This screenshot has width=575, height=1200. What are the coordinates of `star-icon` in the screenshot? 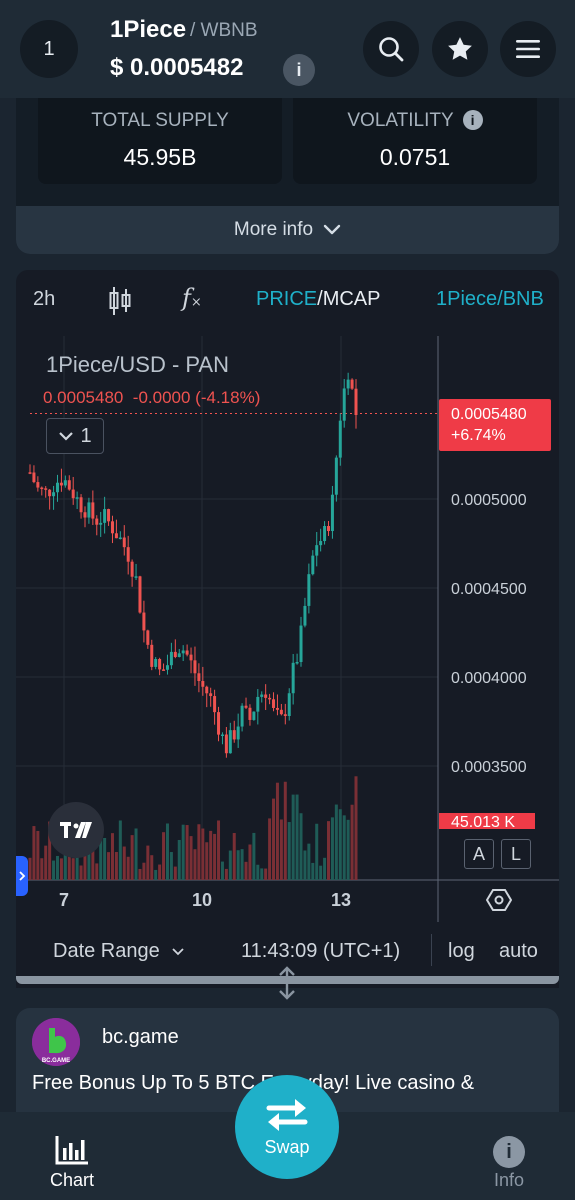 It's located at (460, 48).